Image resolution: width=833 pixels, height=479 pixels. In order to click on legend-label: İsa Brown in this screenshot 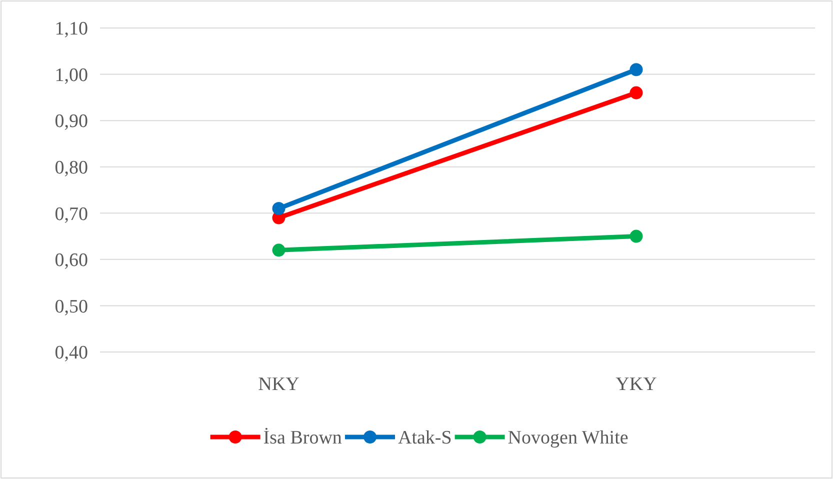, I will do `click(302, 438)`.